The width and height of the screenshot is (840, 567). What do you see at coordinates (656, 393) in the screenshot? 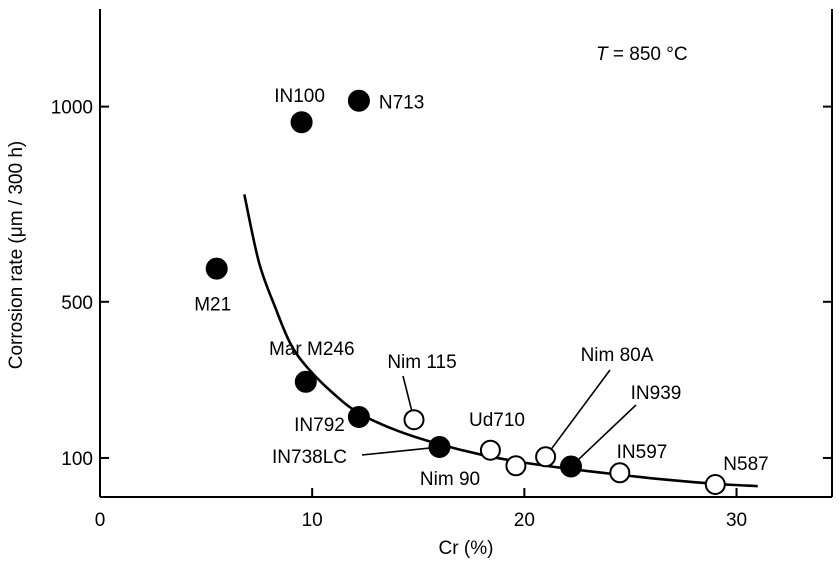
I see `label-in939: IN939` at bounding box center [656, 393].